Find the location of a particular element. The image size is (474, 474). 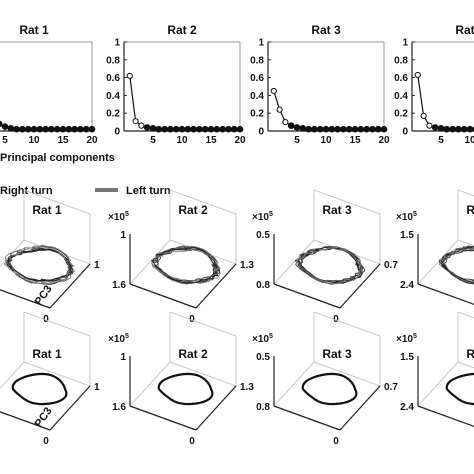

y-tick-label: 0.8 is located at coordinates (113, 60).